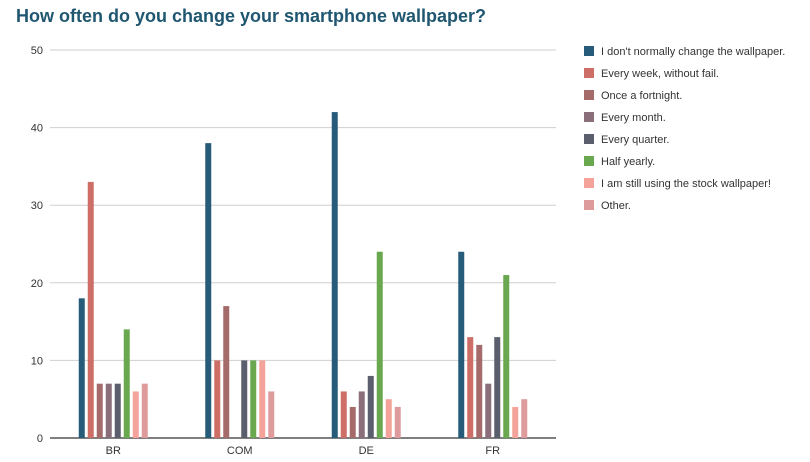 Image resolution: width=810 pixels, height=462 pixels. Describe the element at coordinates (492, 451) in the screenshot. I see `x-tick-label: FR` at that location.